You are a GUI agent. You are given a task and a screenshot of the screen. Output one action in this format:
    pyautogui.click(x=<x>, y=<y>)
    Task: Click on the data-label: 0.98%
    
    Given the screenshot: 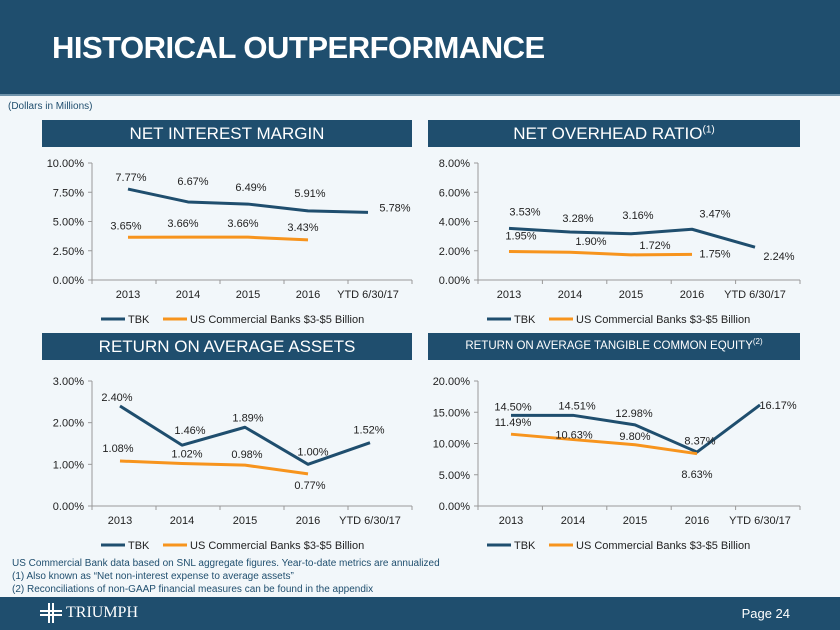 What is the action you would take?
    pyautogui.click(x=246, y=455)
    